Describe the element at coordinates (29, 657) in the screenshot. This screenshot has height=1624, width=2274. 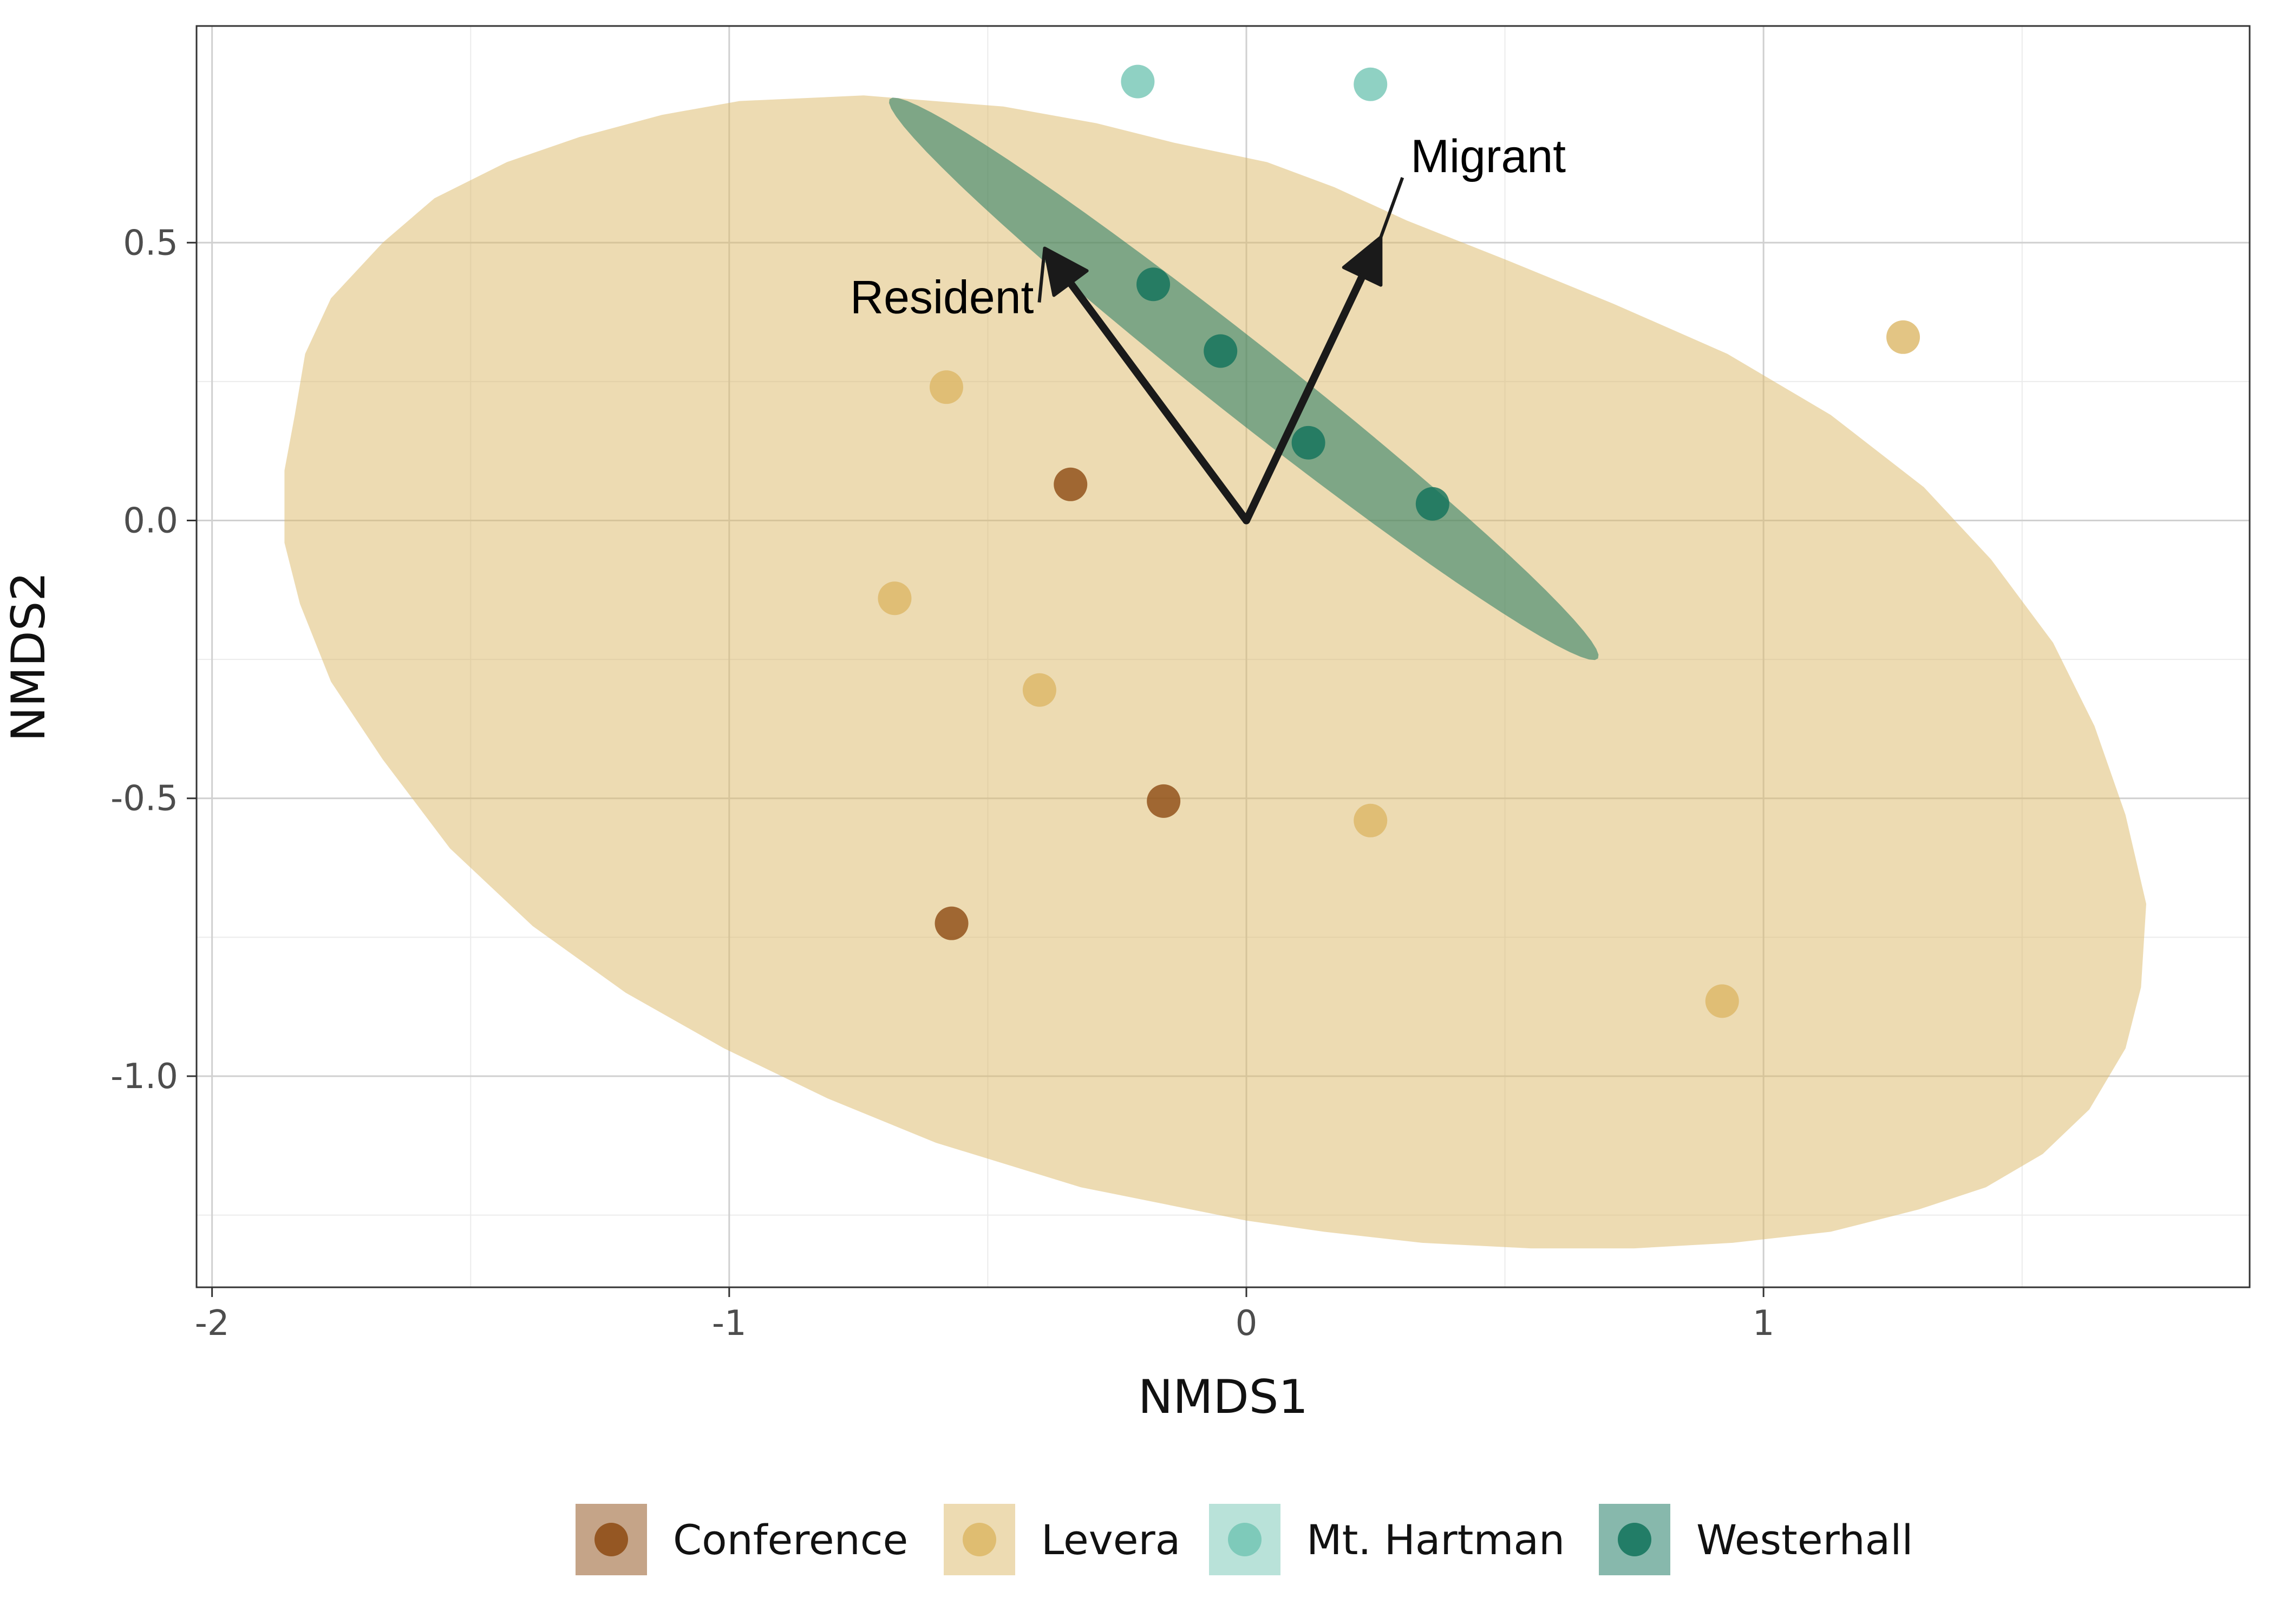
I see `y-axis-title: NMDS2` at that location.